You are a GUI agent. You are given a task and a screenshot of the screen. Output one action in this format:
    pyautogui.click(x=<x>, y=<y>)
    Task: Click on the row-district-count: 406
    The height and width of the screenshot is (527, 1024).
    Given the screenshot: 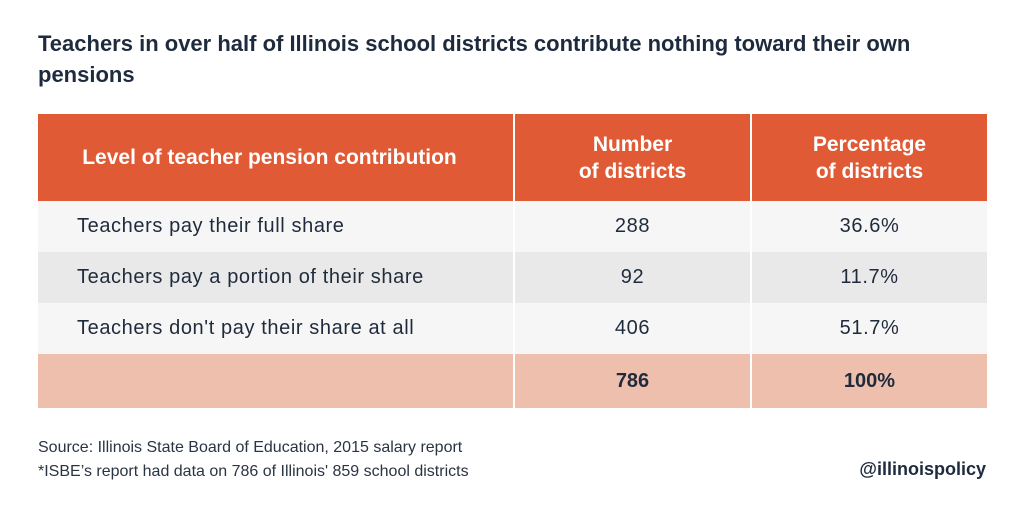 What is the action you would take?
    pyautogui.click(x=631, y=328)
    